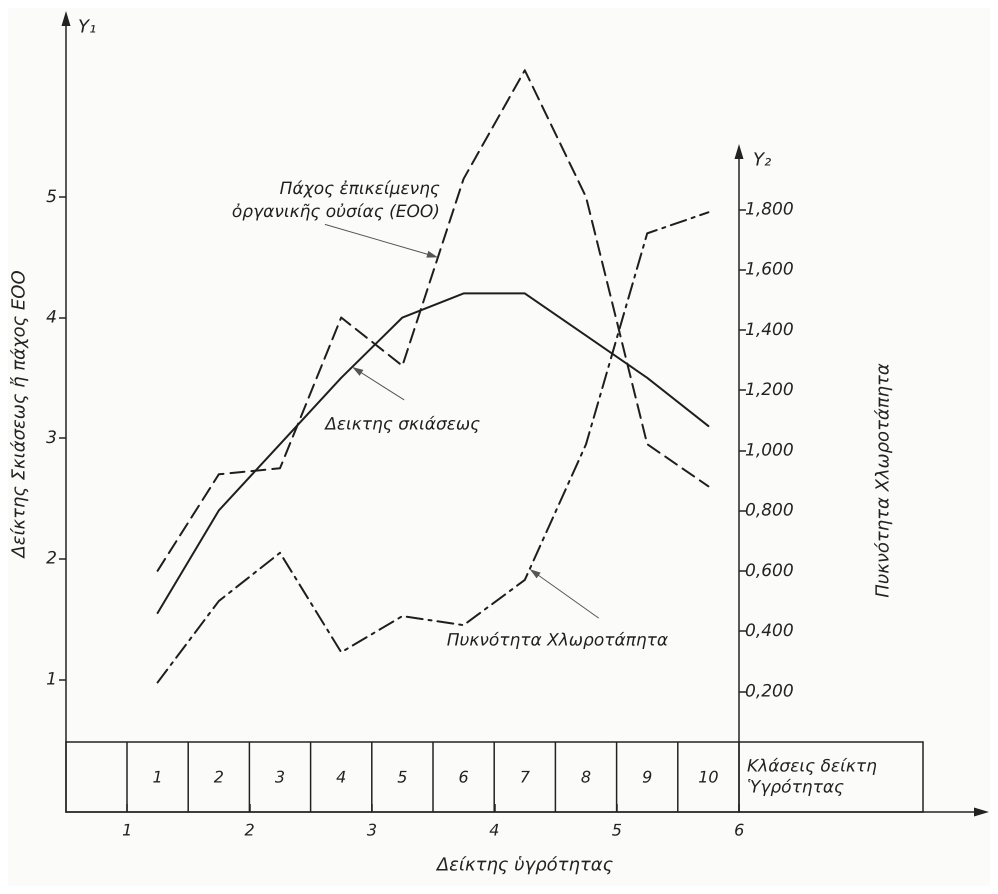 Image resolution: width=998 pixels, height=894 pixels. I want to click on series-label: Δεικτης σκιάσεως, so click(401, 424).